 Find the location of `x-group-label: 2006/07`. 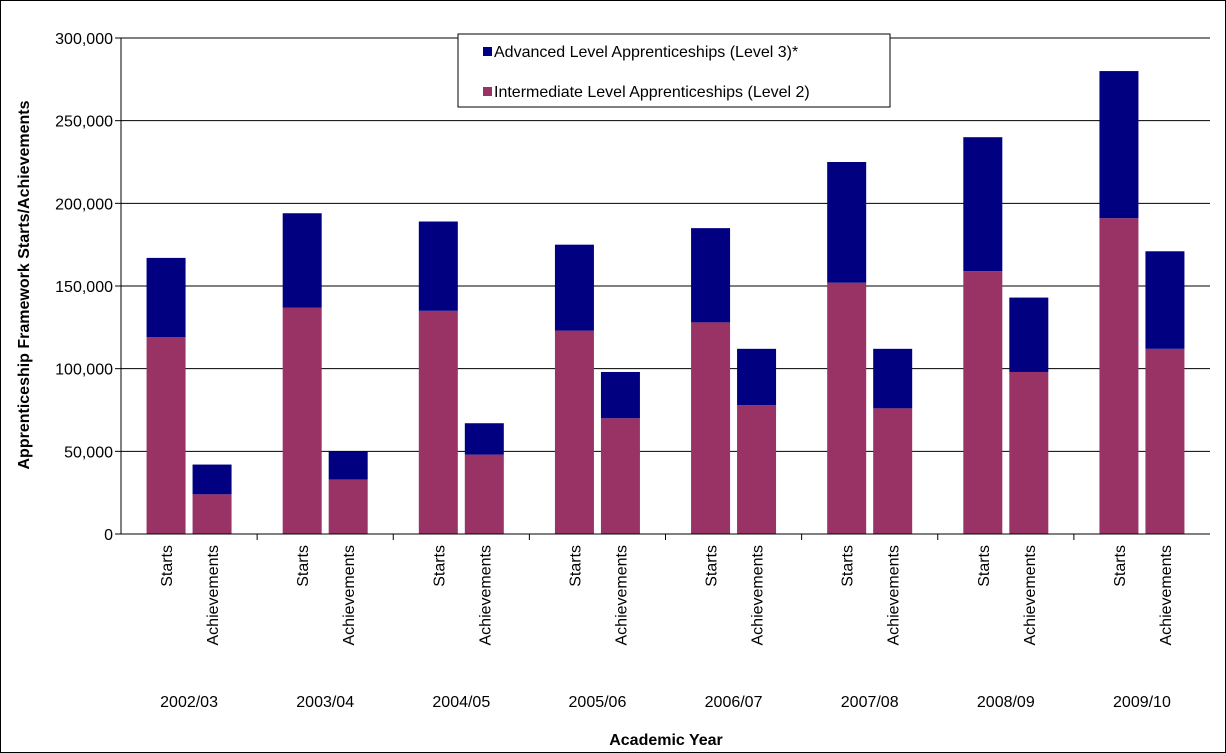

x-group-label: 2006/07 is located at coordinates (734, 702).